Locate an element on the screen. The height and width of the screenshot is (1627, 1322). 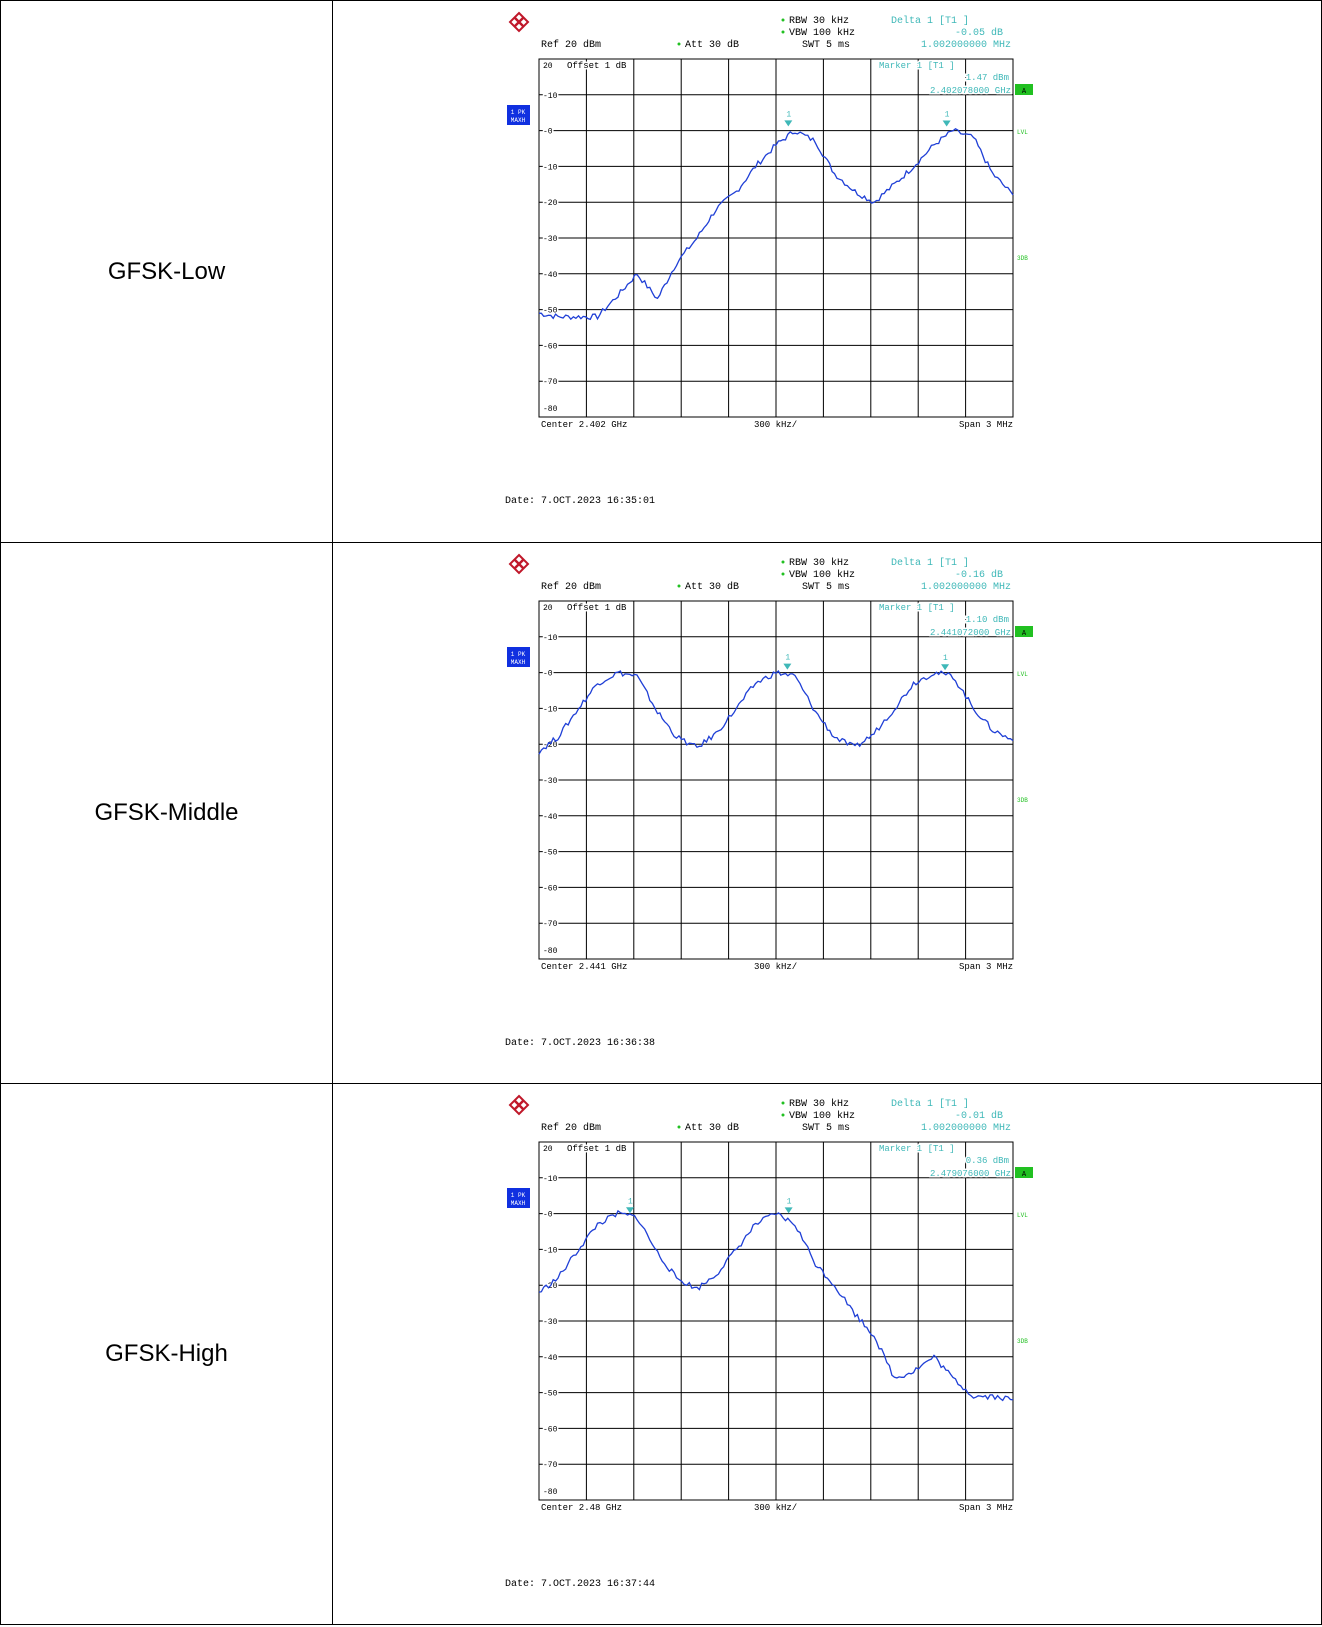
marker-frequency: 2.402078000 GHz is located at coordinates (970, 91).